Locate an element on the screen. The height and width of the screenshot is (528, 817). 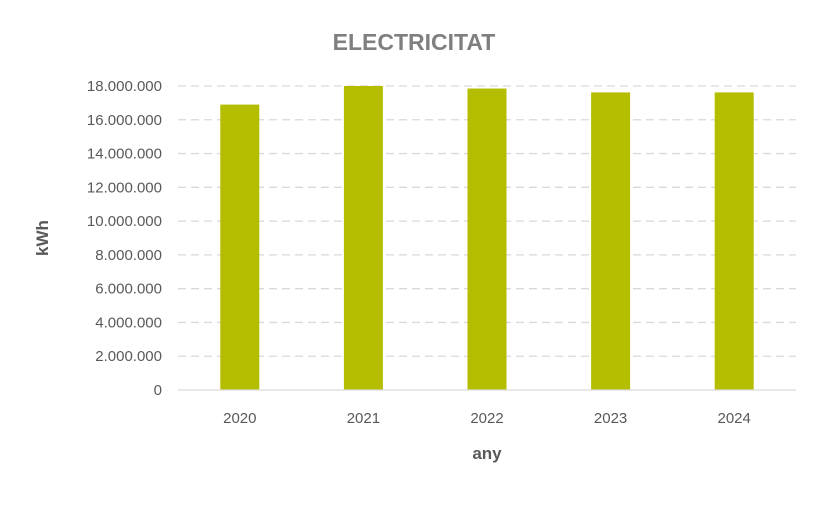
y-tick-label: 8.000.000 is located at coordinates (128, 255).